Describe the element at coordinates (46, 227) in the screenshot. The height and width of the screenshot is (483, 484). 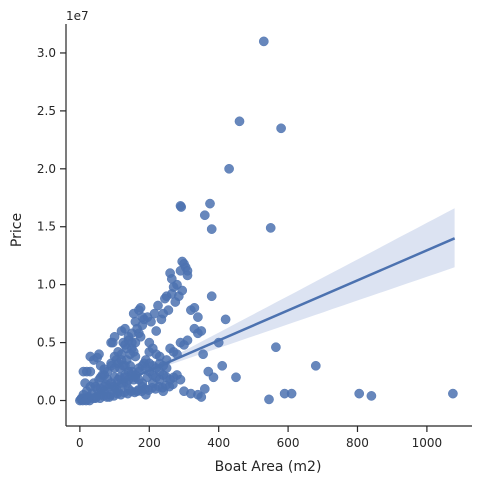
I see `y-tick-label: 1.5` at that location.